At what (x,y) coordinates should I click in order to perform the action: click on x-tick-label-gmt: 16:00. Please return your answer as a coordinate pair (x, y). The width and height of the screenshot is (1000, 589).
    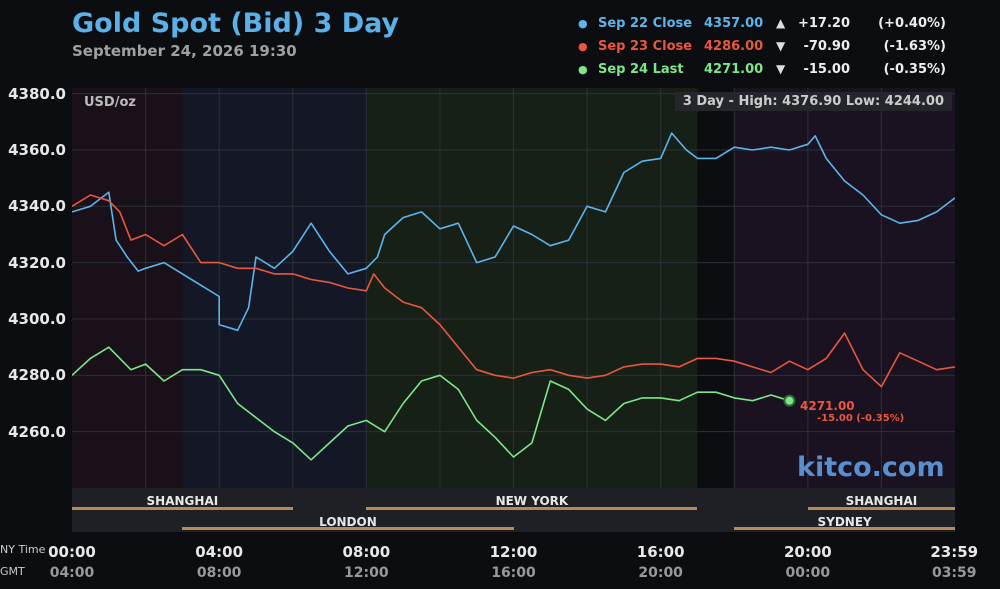
    Looking at the image, I should click on (513, 573).